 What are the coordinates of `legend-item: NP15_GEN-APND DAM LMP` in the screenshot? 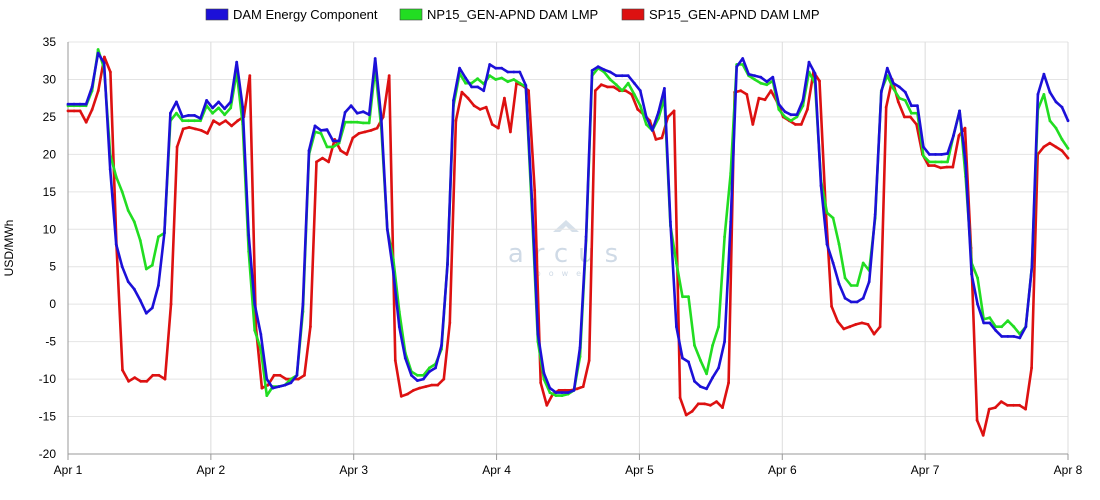 It's located at (498, 14).